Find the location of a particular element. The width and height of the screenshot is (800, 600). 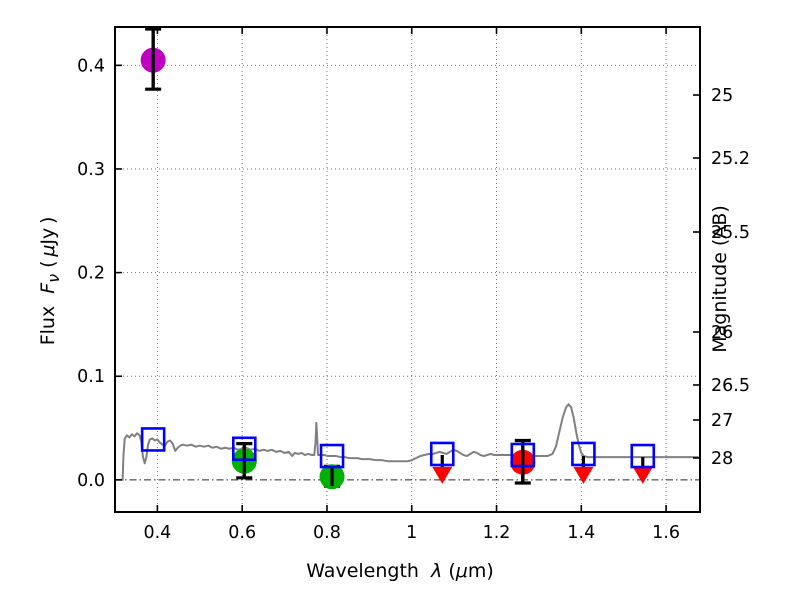

x-tick-label: 1.2 is located at coordinates (497, 533).